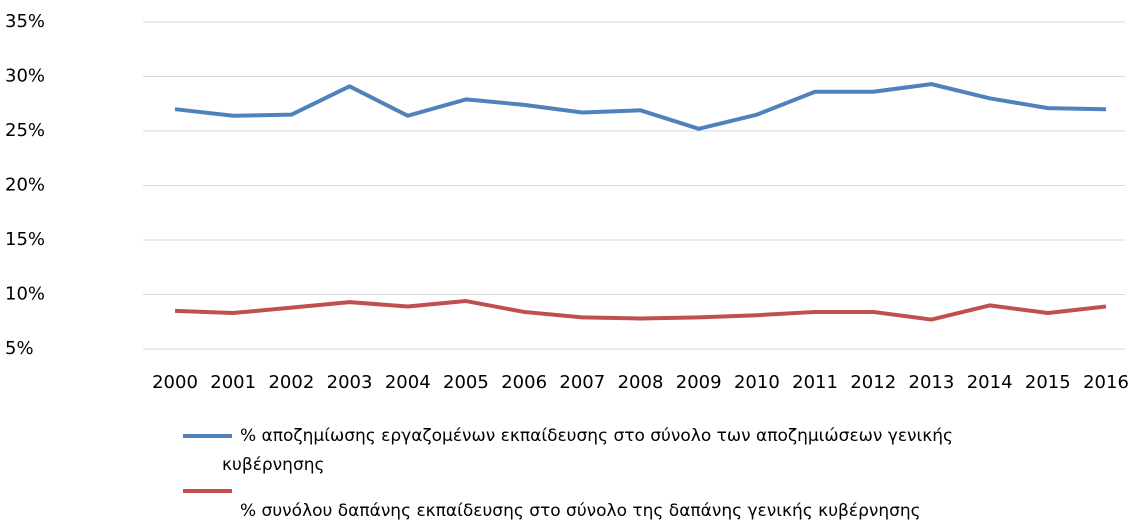 The height and width of the screenshot is (523, 1130). What do you see at coordinates (873, 382) in the screenshot?
I see `x-tick-label: 2012` at bounding box center [873, 382].